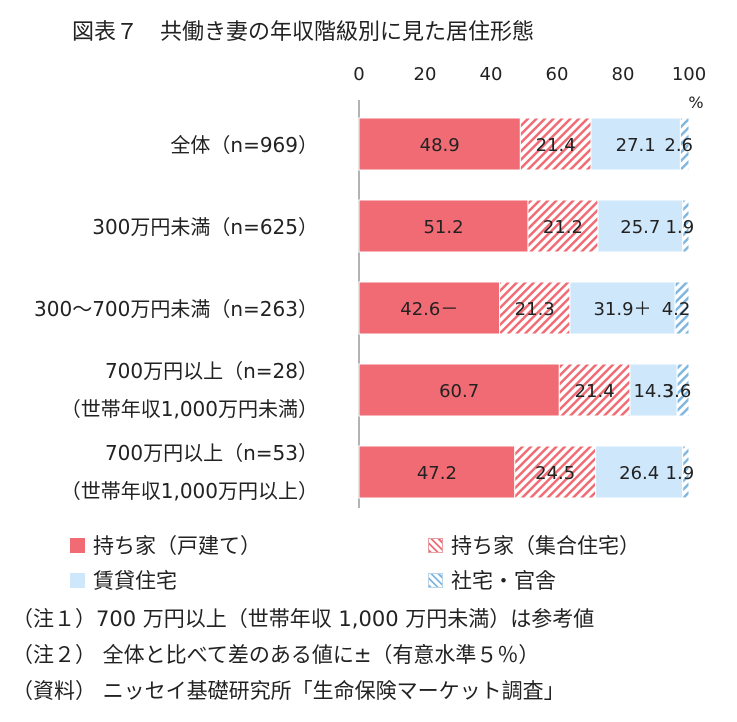 The height and width of the screenshot is (722, 737). I want to click on category-label: 700万円以上（n=53）, so click(211, 453).